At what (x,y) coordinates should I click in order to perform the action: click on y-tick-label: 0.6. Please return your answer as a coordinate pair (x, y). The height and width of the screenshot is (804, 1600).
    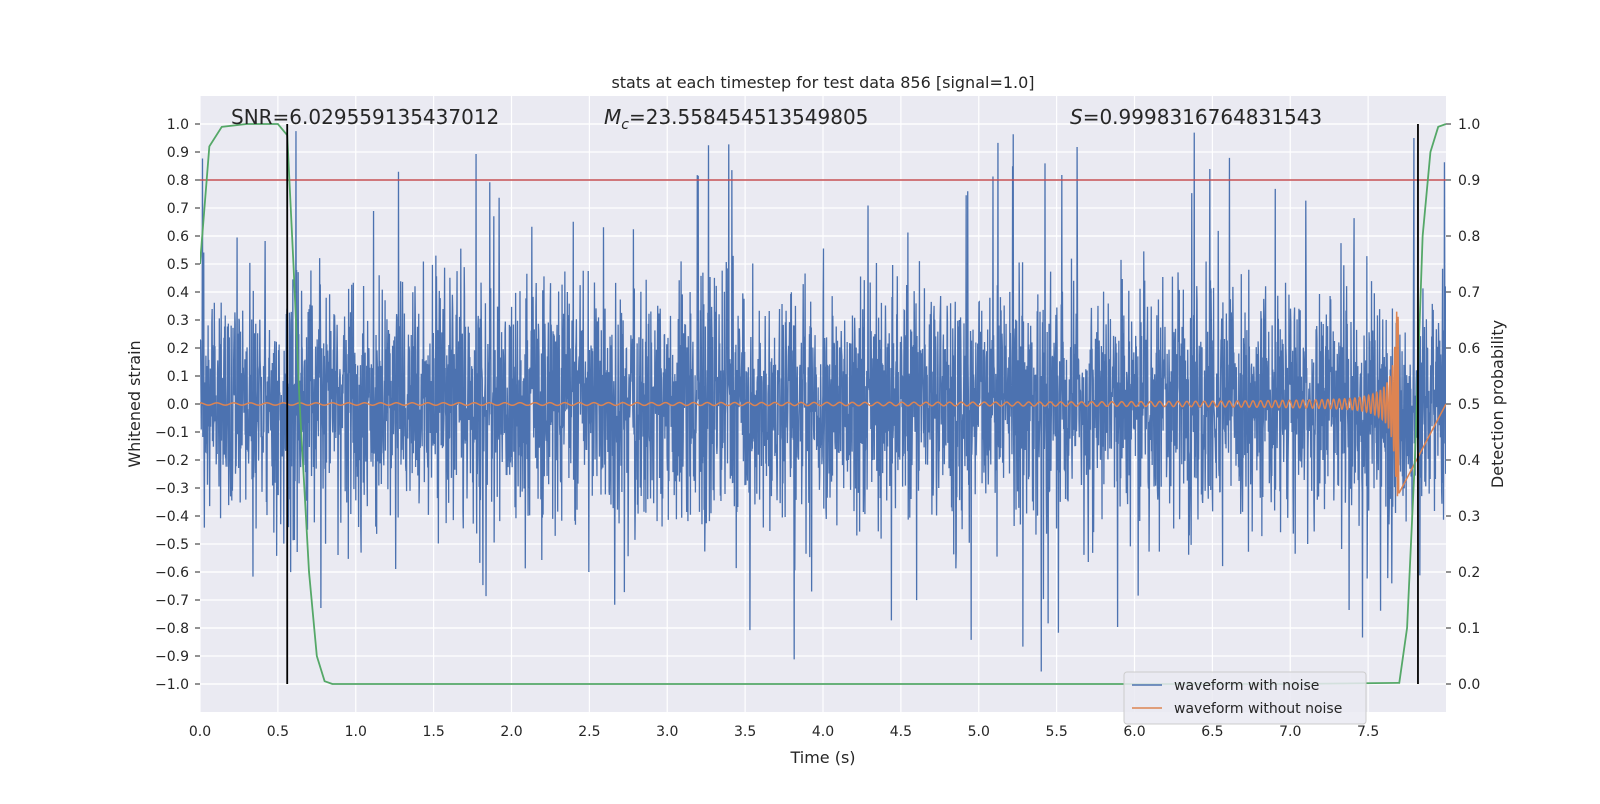
    Looking at the image, I should click on (178, 237).